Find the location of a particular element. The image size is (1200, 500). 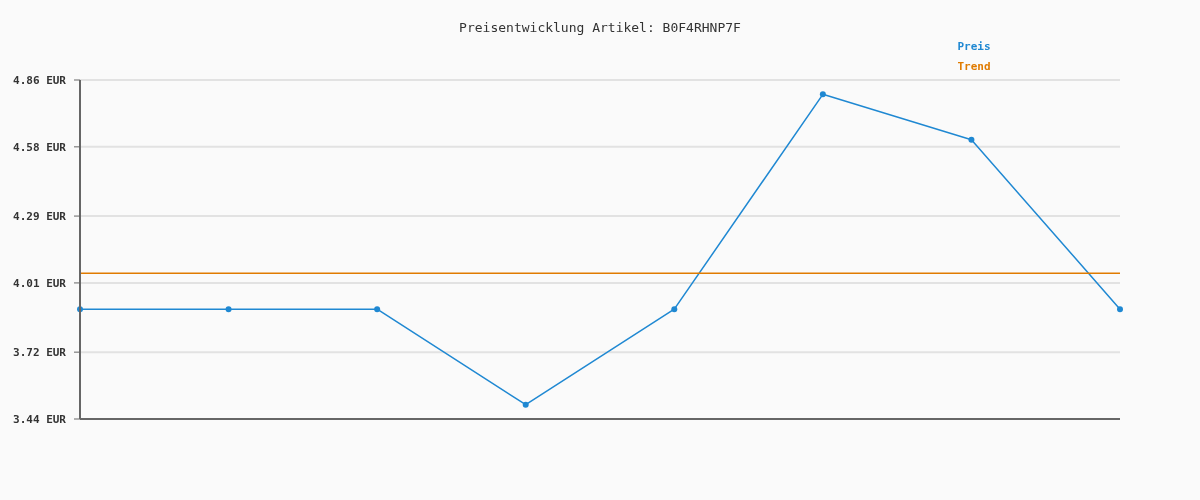

y-tick-label: 3.72 EUR is located at coordinates (40, 353).